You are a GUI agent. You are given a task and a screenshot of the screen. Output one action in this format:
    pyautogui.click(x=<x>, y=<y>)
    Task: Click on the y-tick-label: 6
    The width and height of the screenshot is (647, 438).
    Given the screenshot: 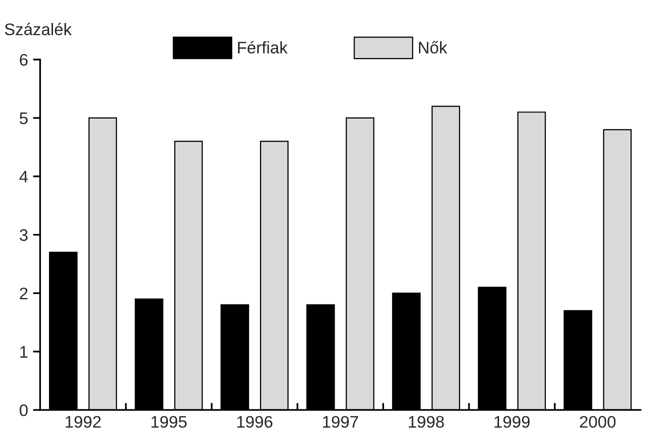 What is the action you would take?
    pyautogui.click(x=24, y=60)
    